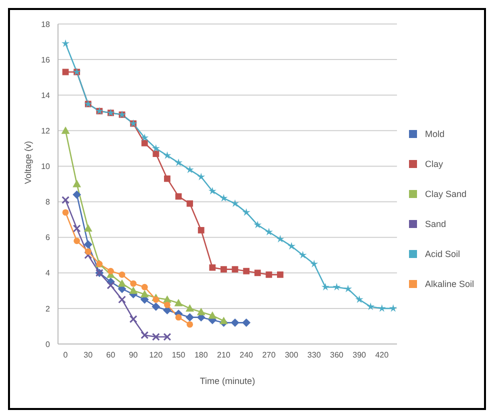 This screenshot has height=418, width=494. I want to click on y-tick-label: 12, so click(46, 131).